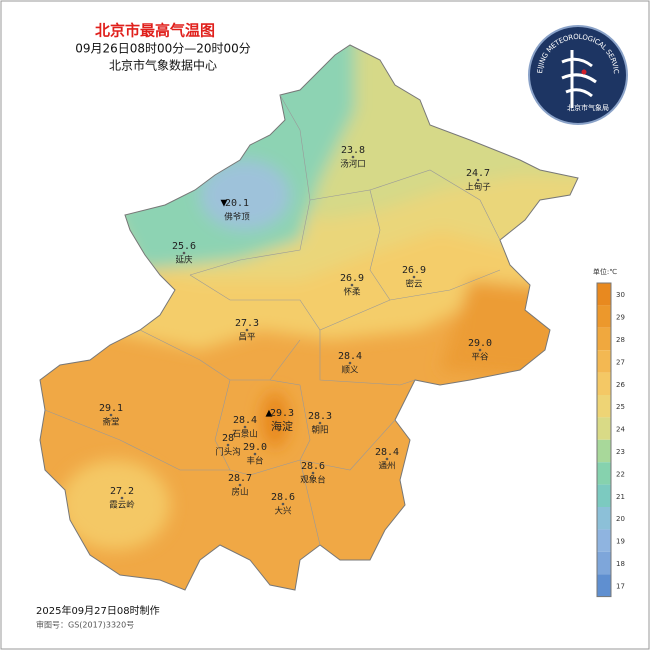 Image resolution: width=650 pixels, height=650 pixels. Describe the element at coordinates (247, 338) in the screenshot. I see `station-name: 昌平` at that location.